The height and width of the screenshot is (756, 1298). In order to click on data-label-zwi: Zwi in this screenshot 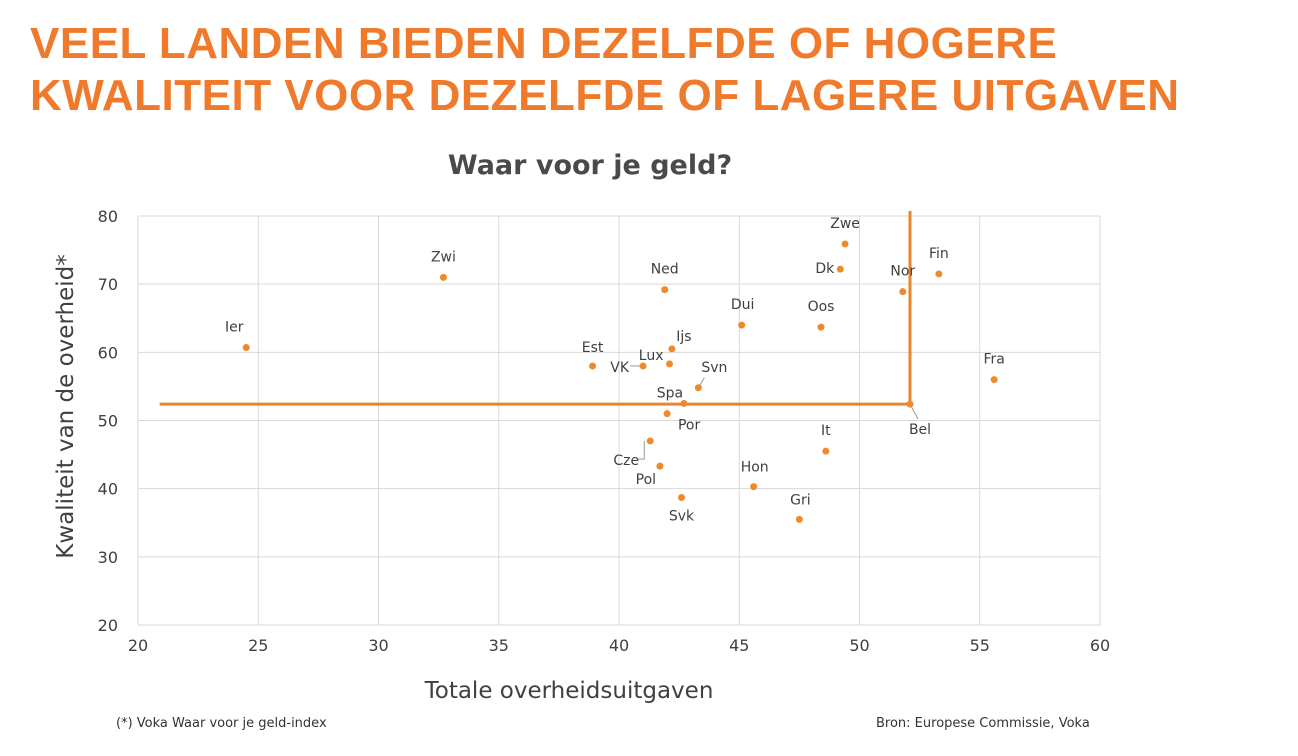, I will do `click(443, 257)`.